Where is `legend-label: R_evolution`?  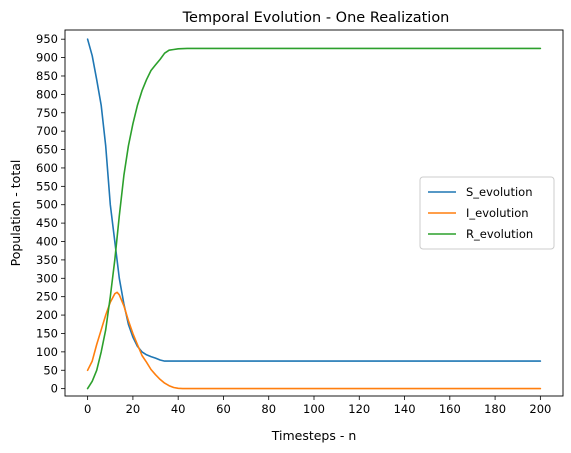 legend-label: R_evolution is located at coordinates (499, 234).